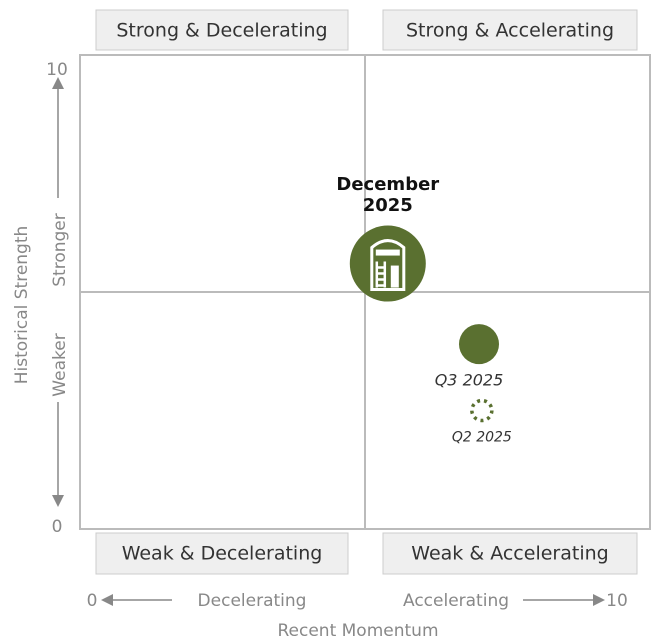 This screenshot has height=641, width=653. Describe the element at coordinates (617, 601) in the screenshot. I see `x-tick-label: 10` at that location.